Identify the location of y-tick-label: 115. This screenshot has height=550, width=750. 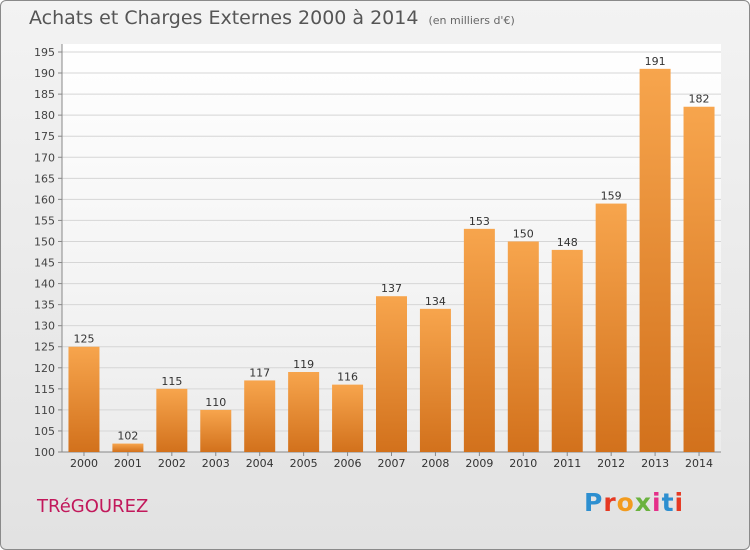
(44, 389).